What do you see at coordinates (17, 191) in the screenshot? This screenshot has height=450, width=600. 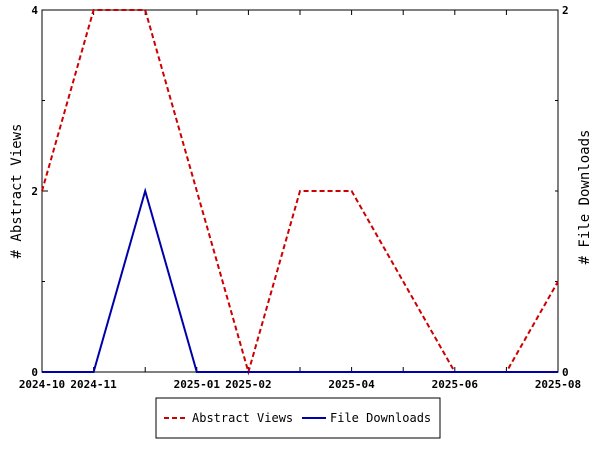 I see `left-axis-title: # Abstract Views` at bounding box center [17, 191].